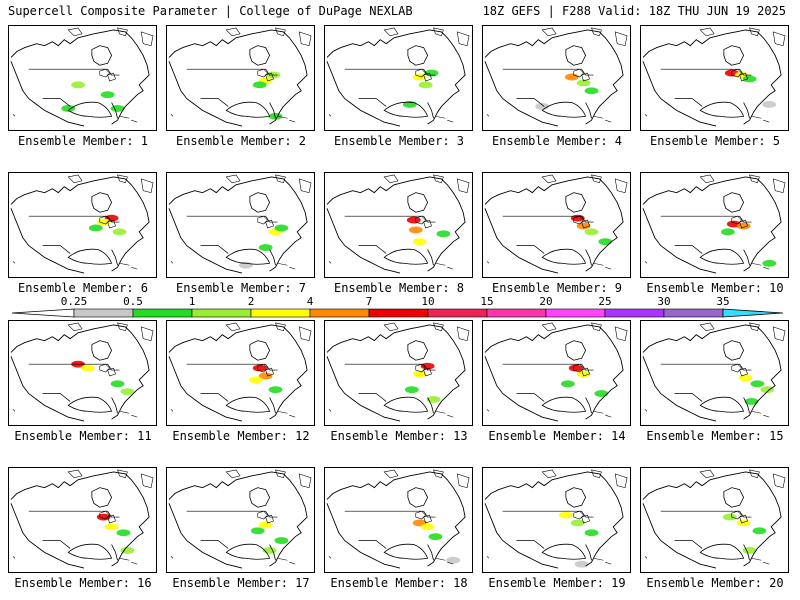  I want to click on ensemble-member-label: Ensemble Member: 15, so click(715, 436).